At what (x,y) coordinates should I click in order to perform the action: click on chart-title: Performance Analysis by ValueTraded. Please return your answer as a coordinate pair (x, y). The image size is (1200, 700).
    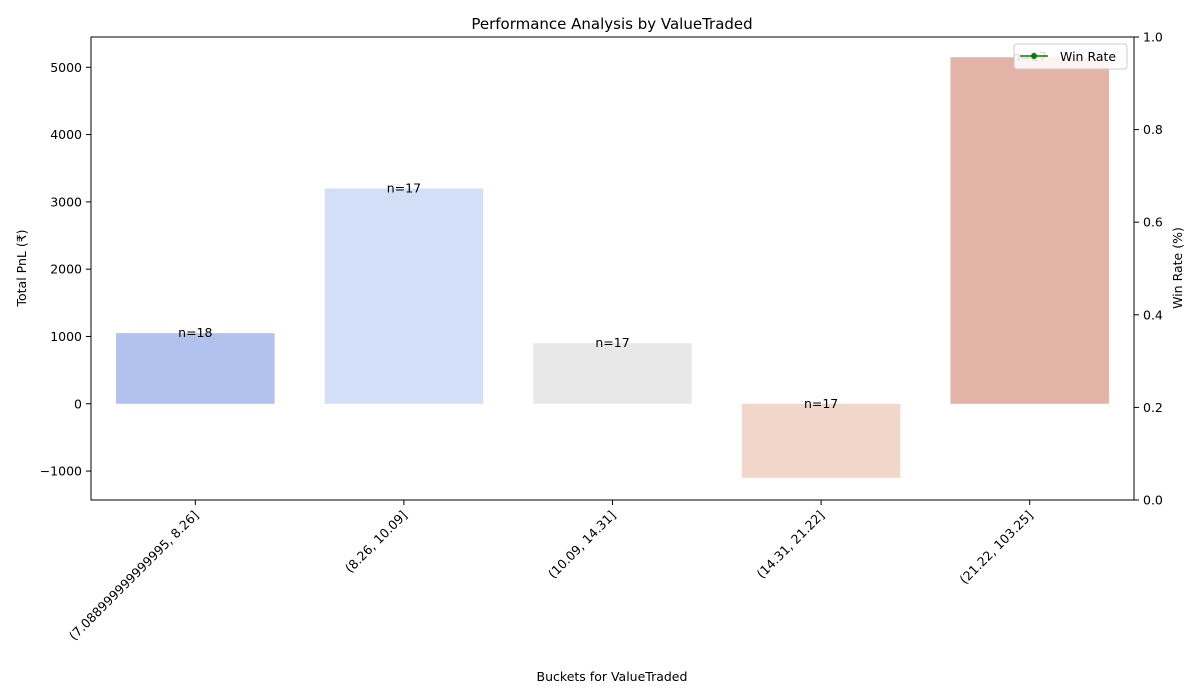
    Looking at the image, I should click on (611, 24).